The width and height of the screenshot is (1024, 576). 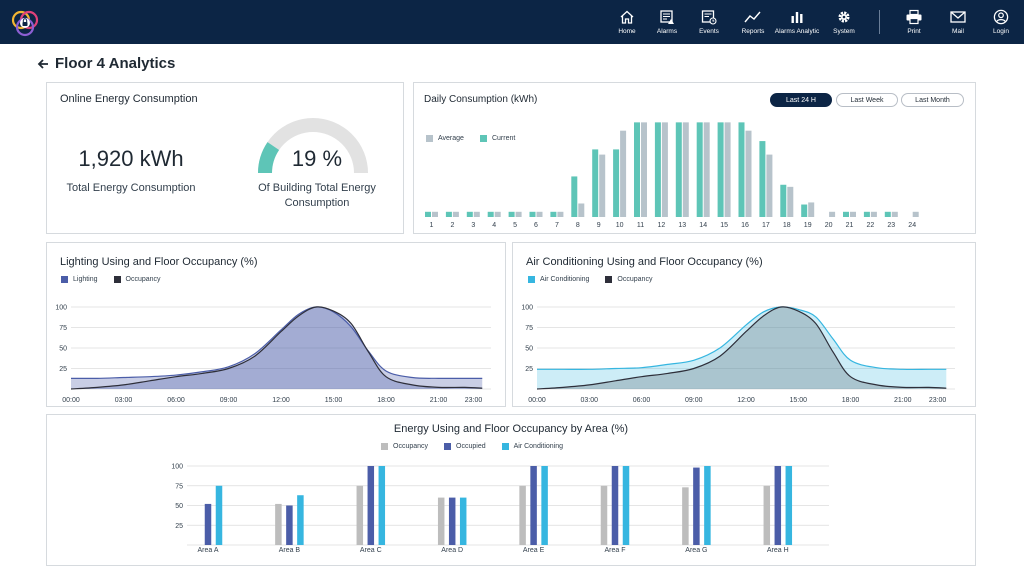 I want to click on x-tick-label: 00:00, so click(x=537, y=400).